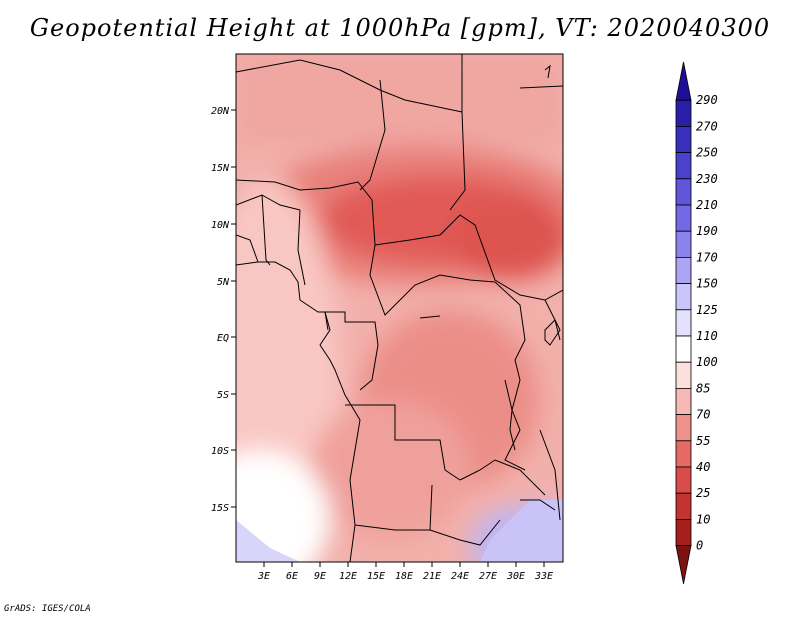 Image resolution: width=800 pixels, height=618 pixels. I want to click on colorbar-label: 110, so click(707, 336).